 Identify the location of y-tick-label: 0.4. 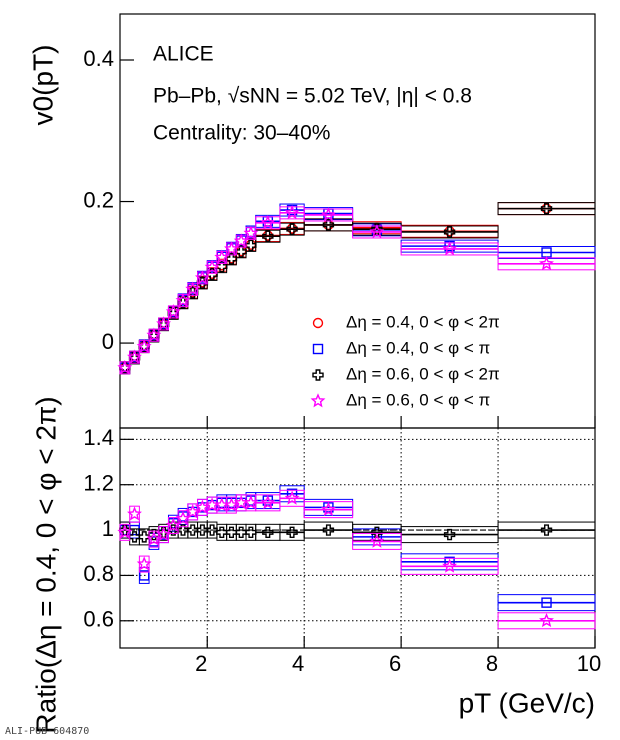
(98, 58).